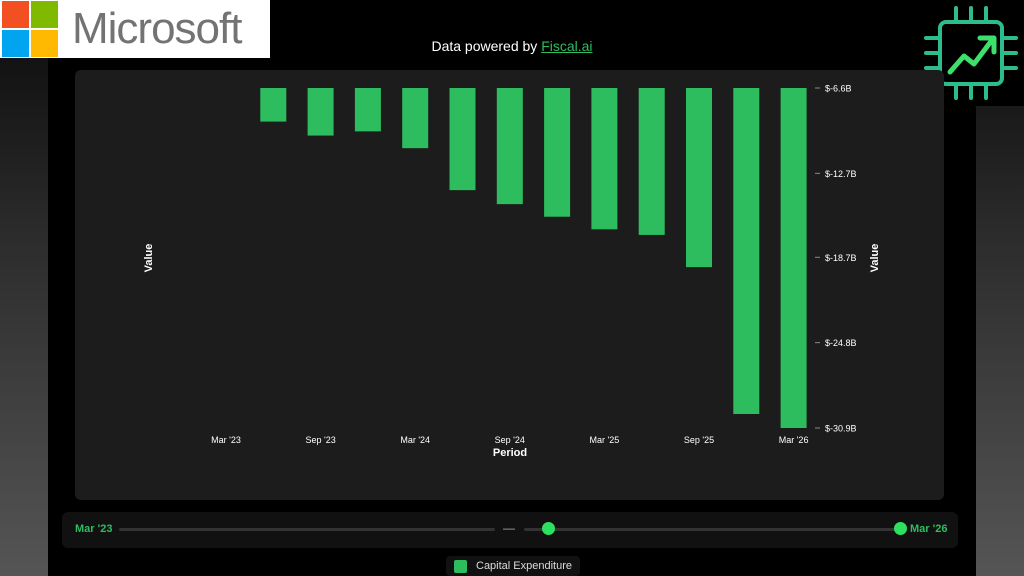  What do you see at coordinates (415, 440) in the screenshot?
I see `x-tick-label: Mar '24` at bounding box center [415, 440].